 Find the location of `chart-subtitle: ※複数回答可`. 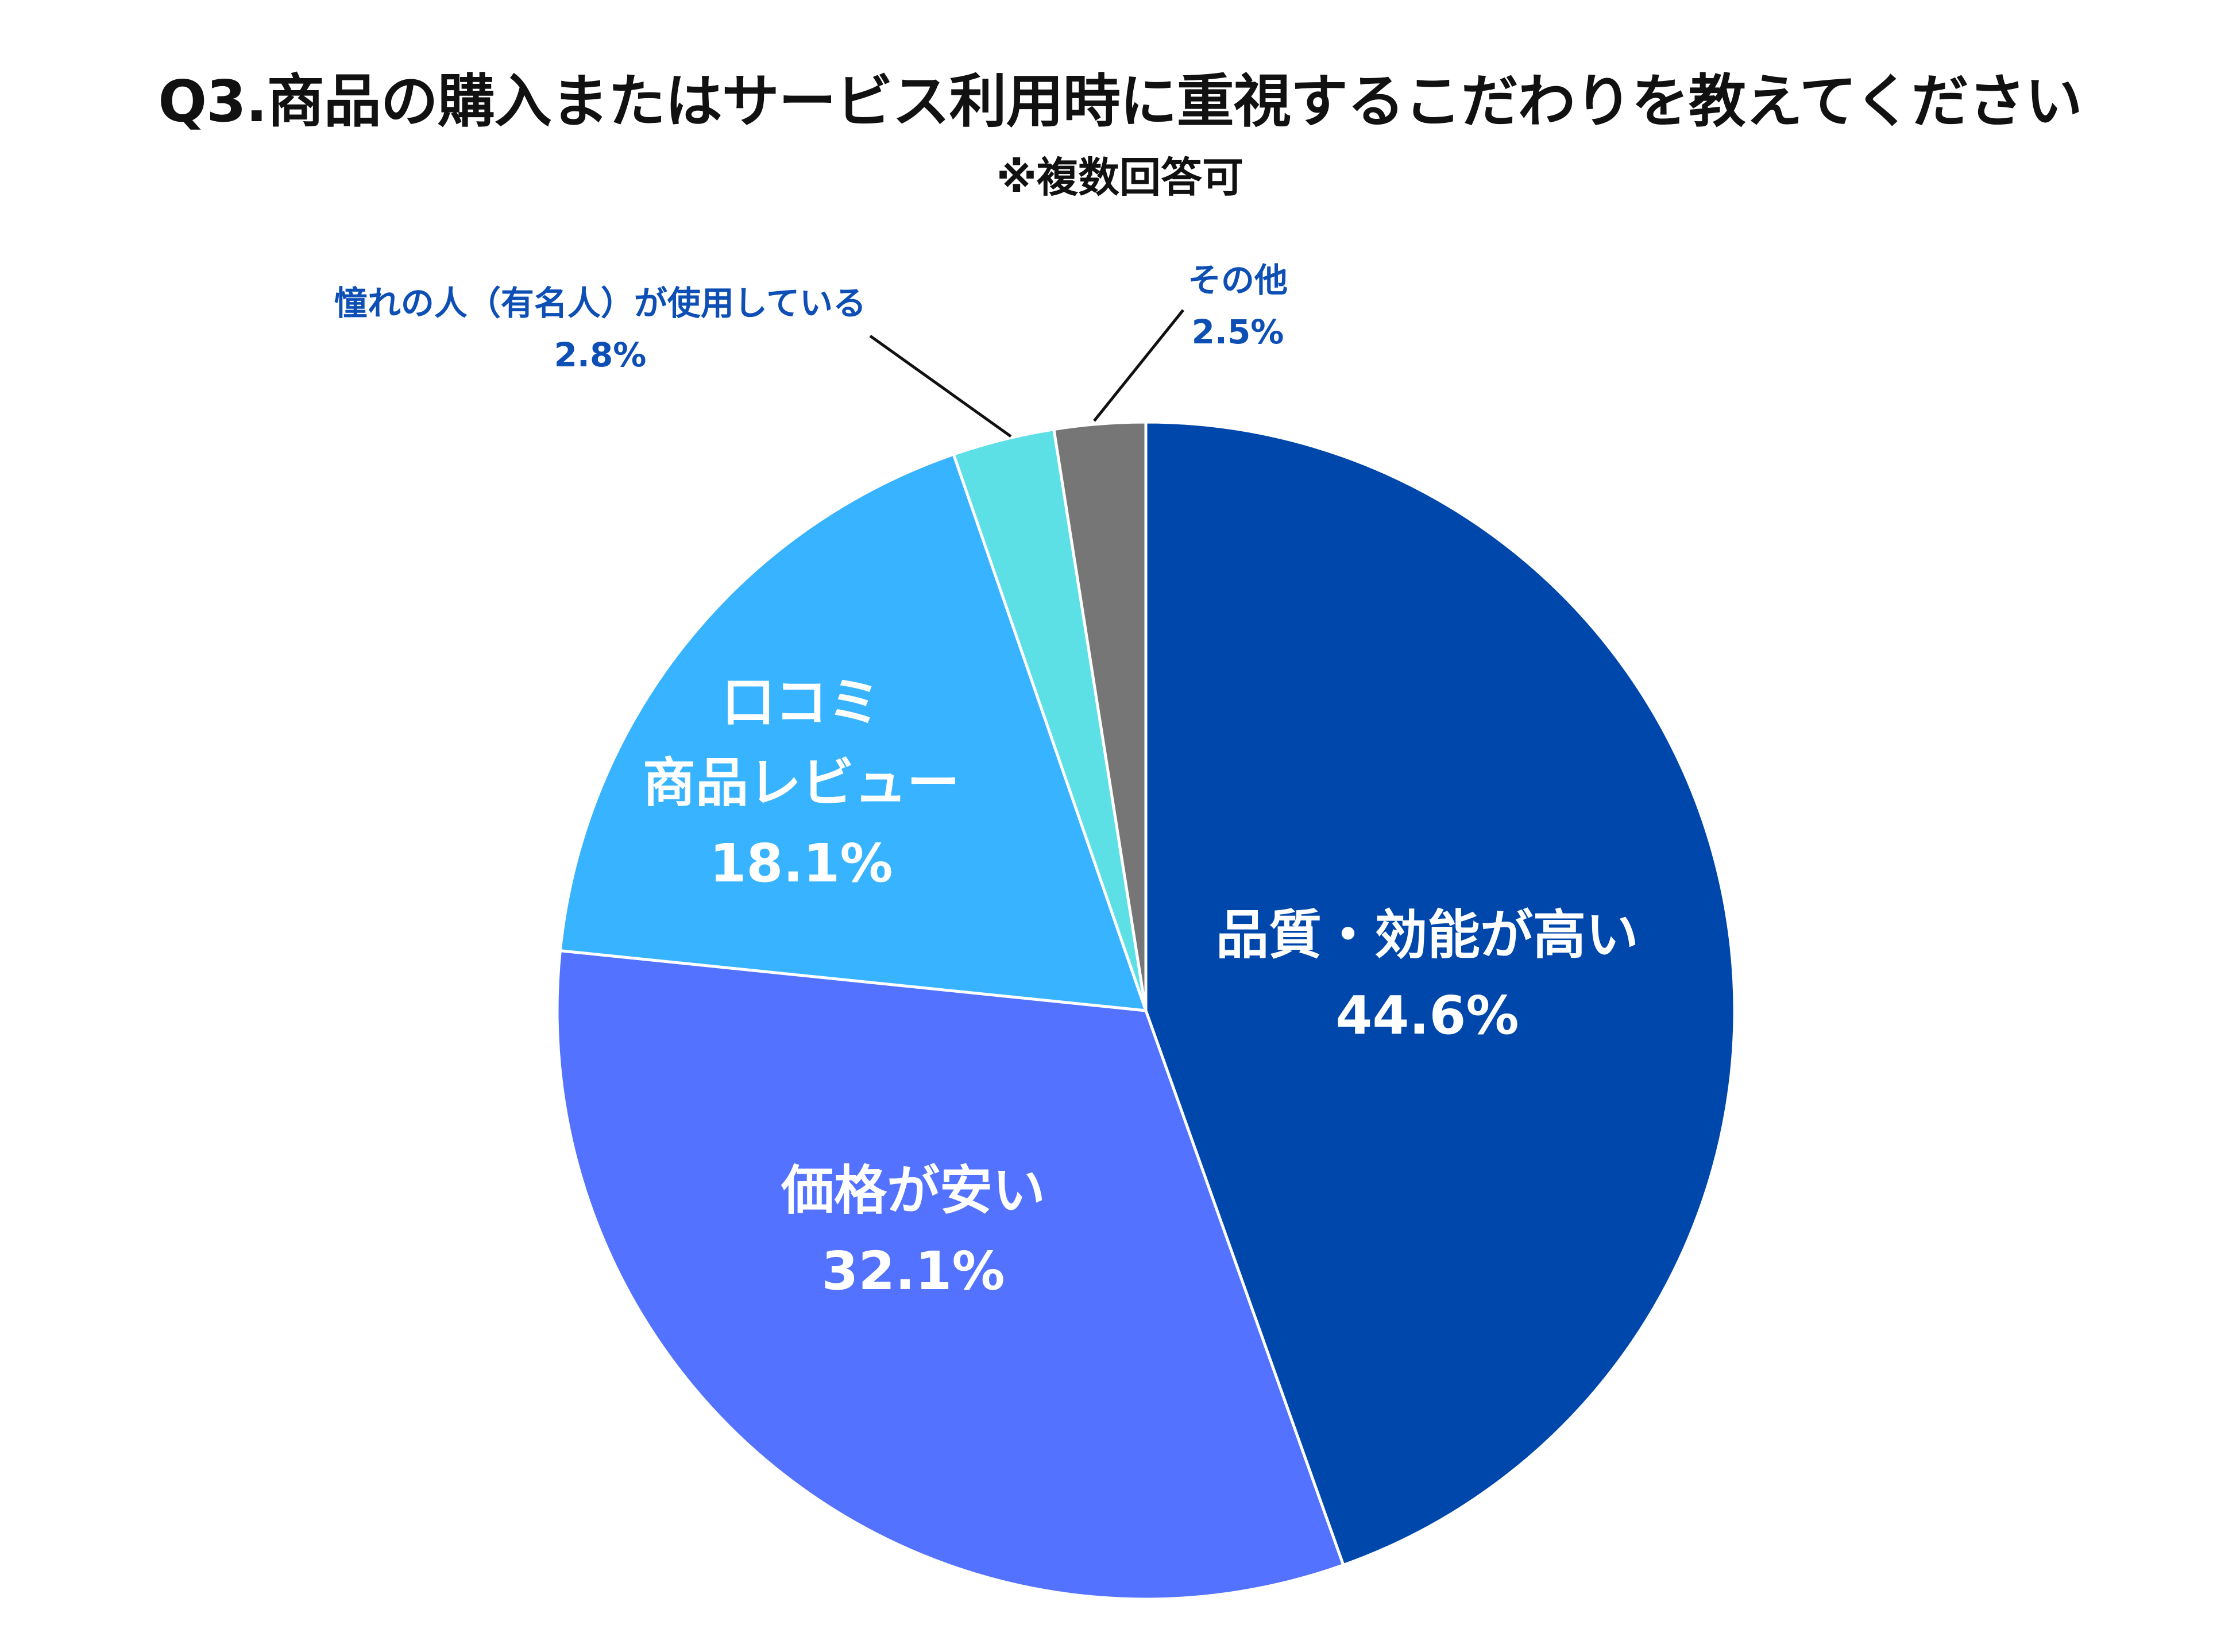

chart-subtitle: ※複数回答可 is located at coordinates (1120, 177).